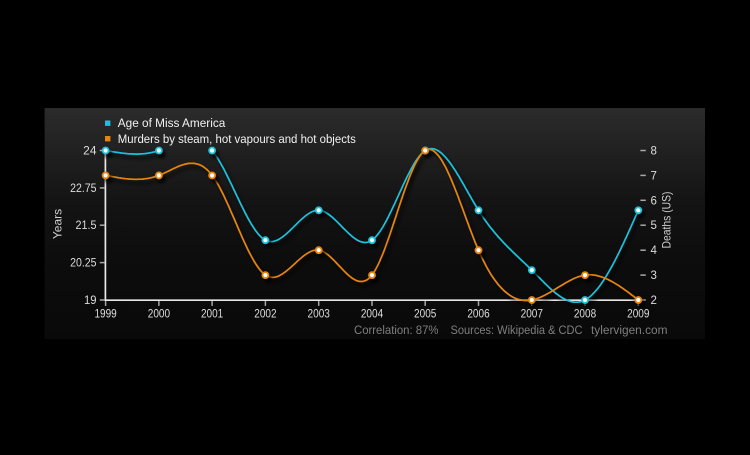  What do you see at coordinates (654, 152) in the screenshot?
I see `svg-text: 8` at bounding box center [654, 152].